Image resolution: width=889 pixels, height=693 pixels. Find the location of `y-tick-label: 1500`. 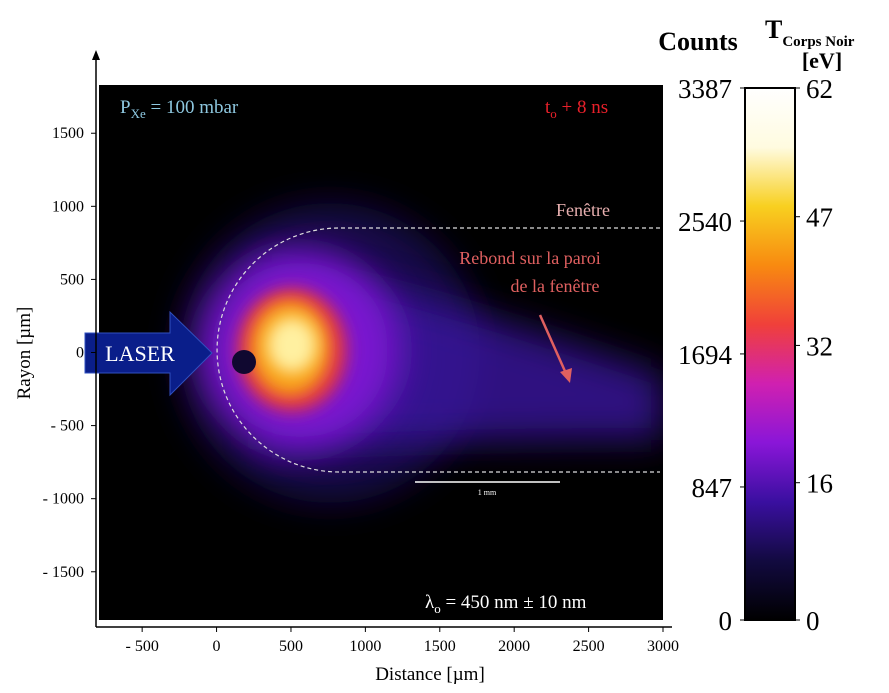

y-tick-label: 1500 is located at coordinates (68, 133).